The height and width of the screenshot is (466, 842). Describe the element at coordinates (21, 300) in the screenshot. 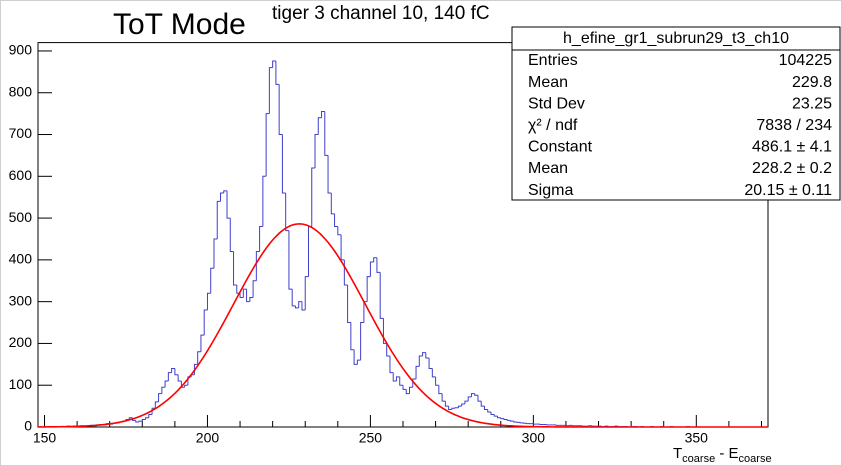

I see `y-tick-label: 300` at that location.